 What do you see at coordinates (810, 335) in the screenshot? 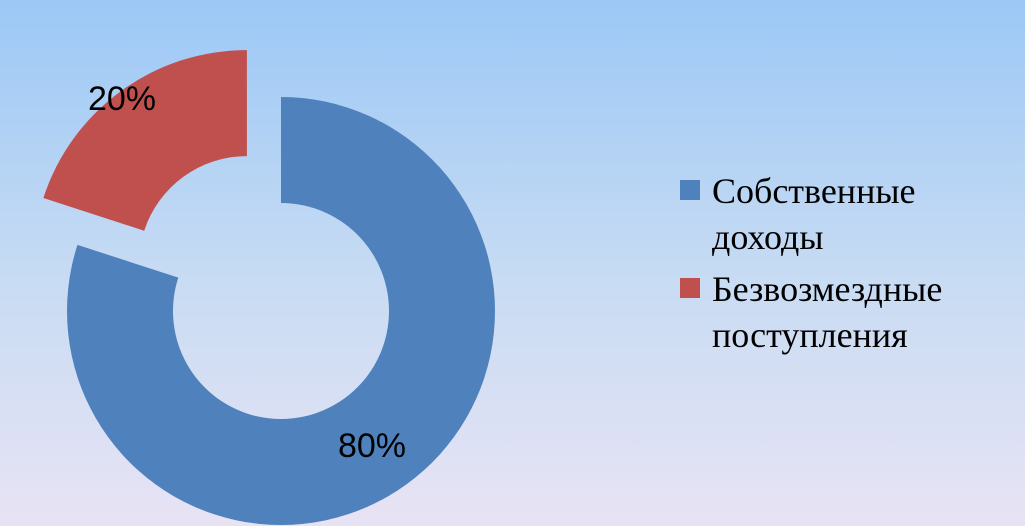
I see `legend-label-line2: поступления` at bounding box center [810, 335].